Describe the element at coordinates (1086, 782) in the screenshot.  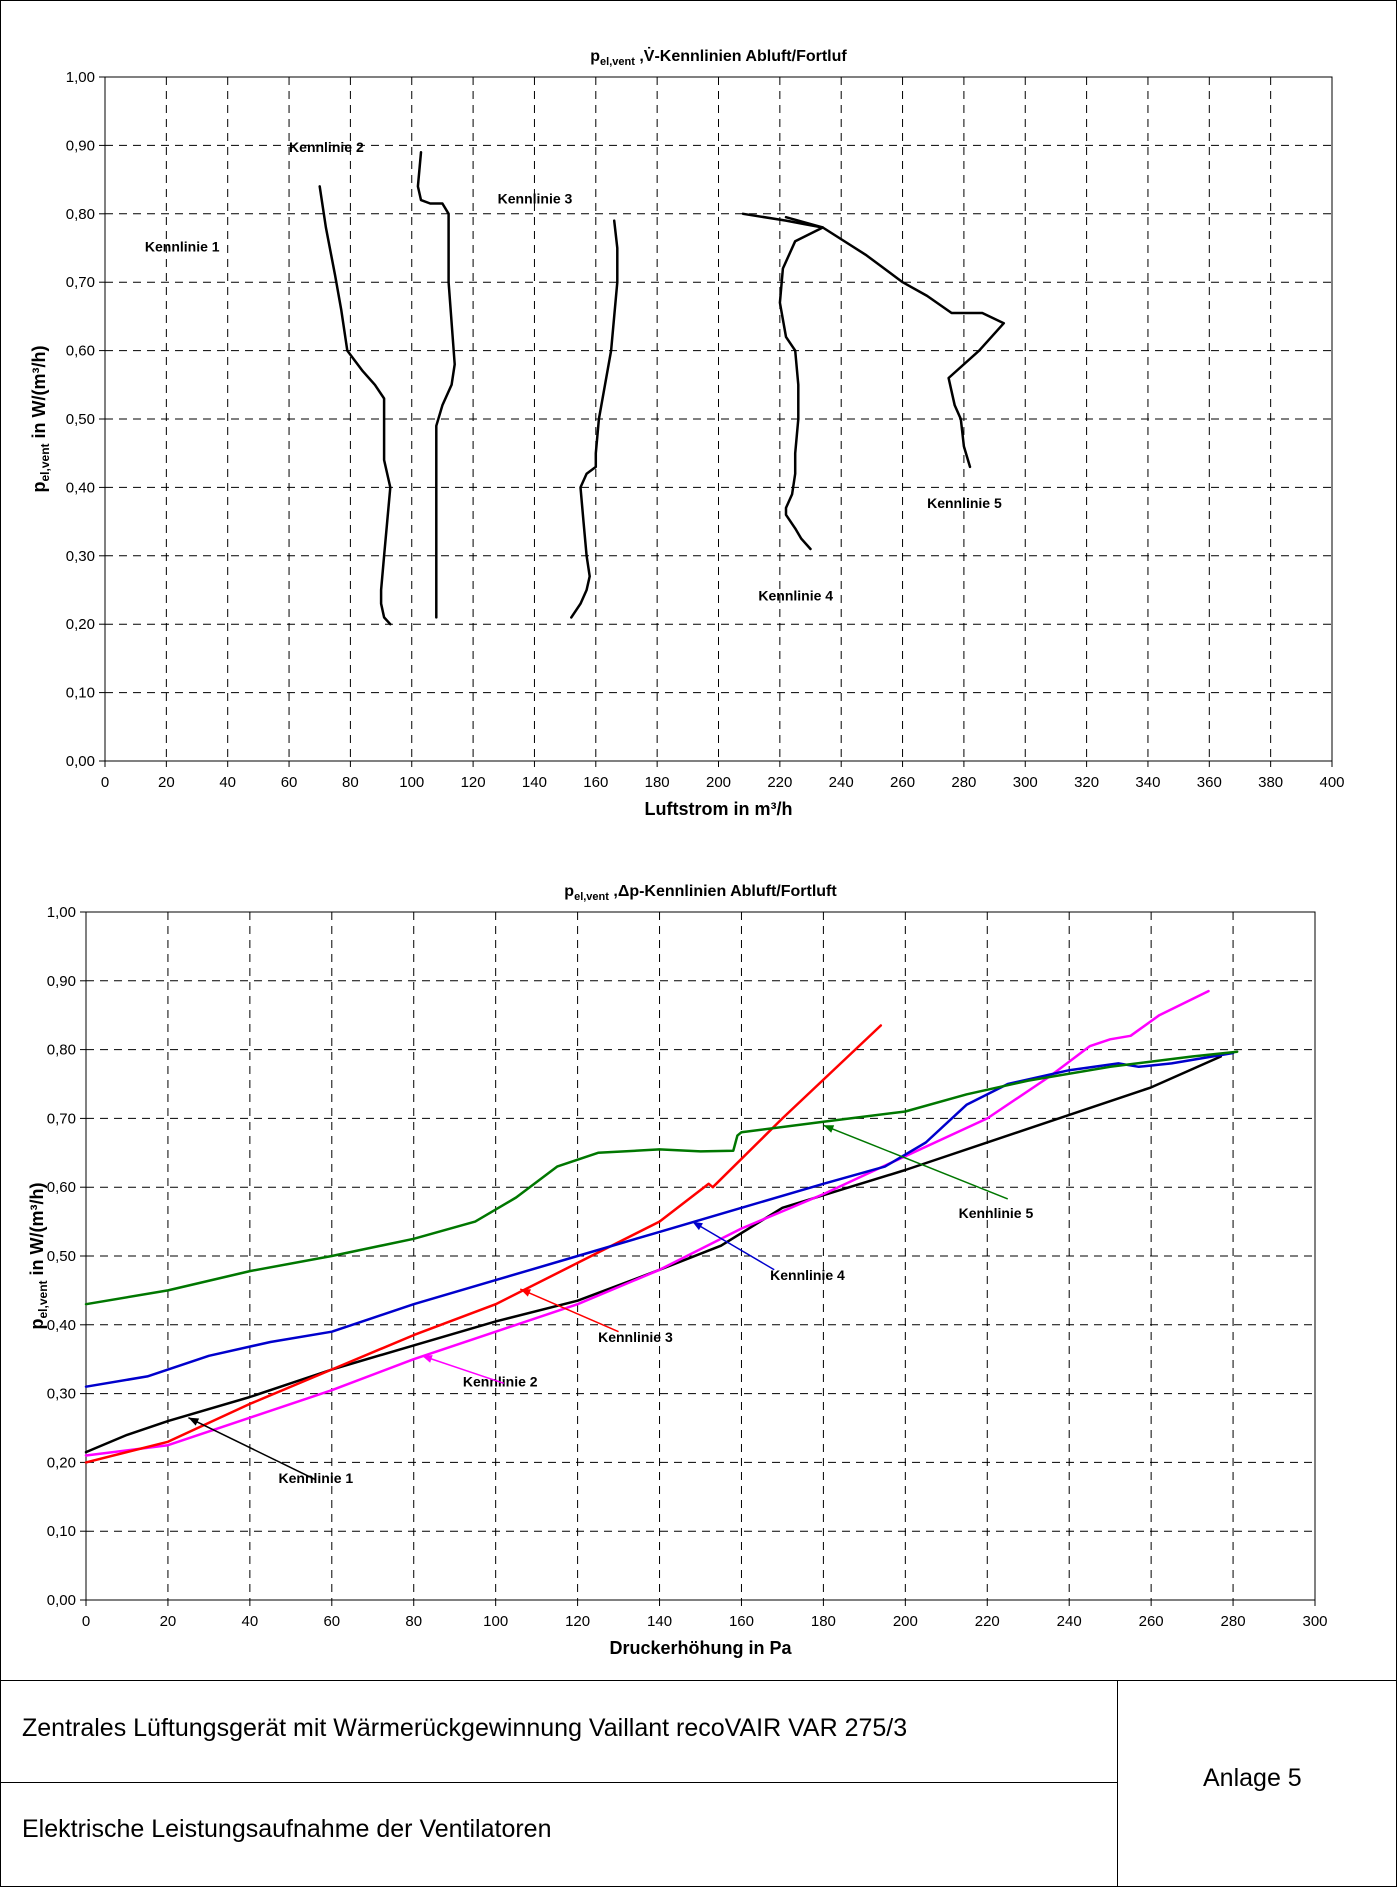
I see `x-tick-label: 320` at that location.